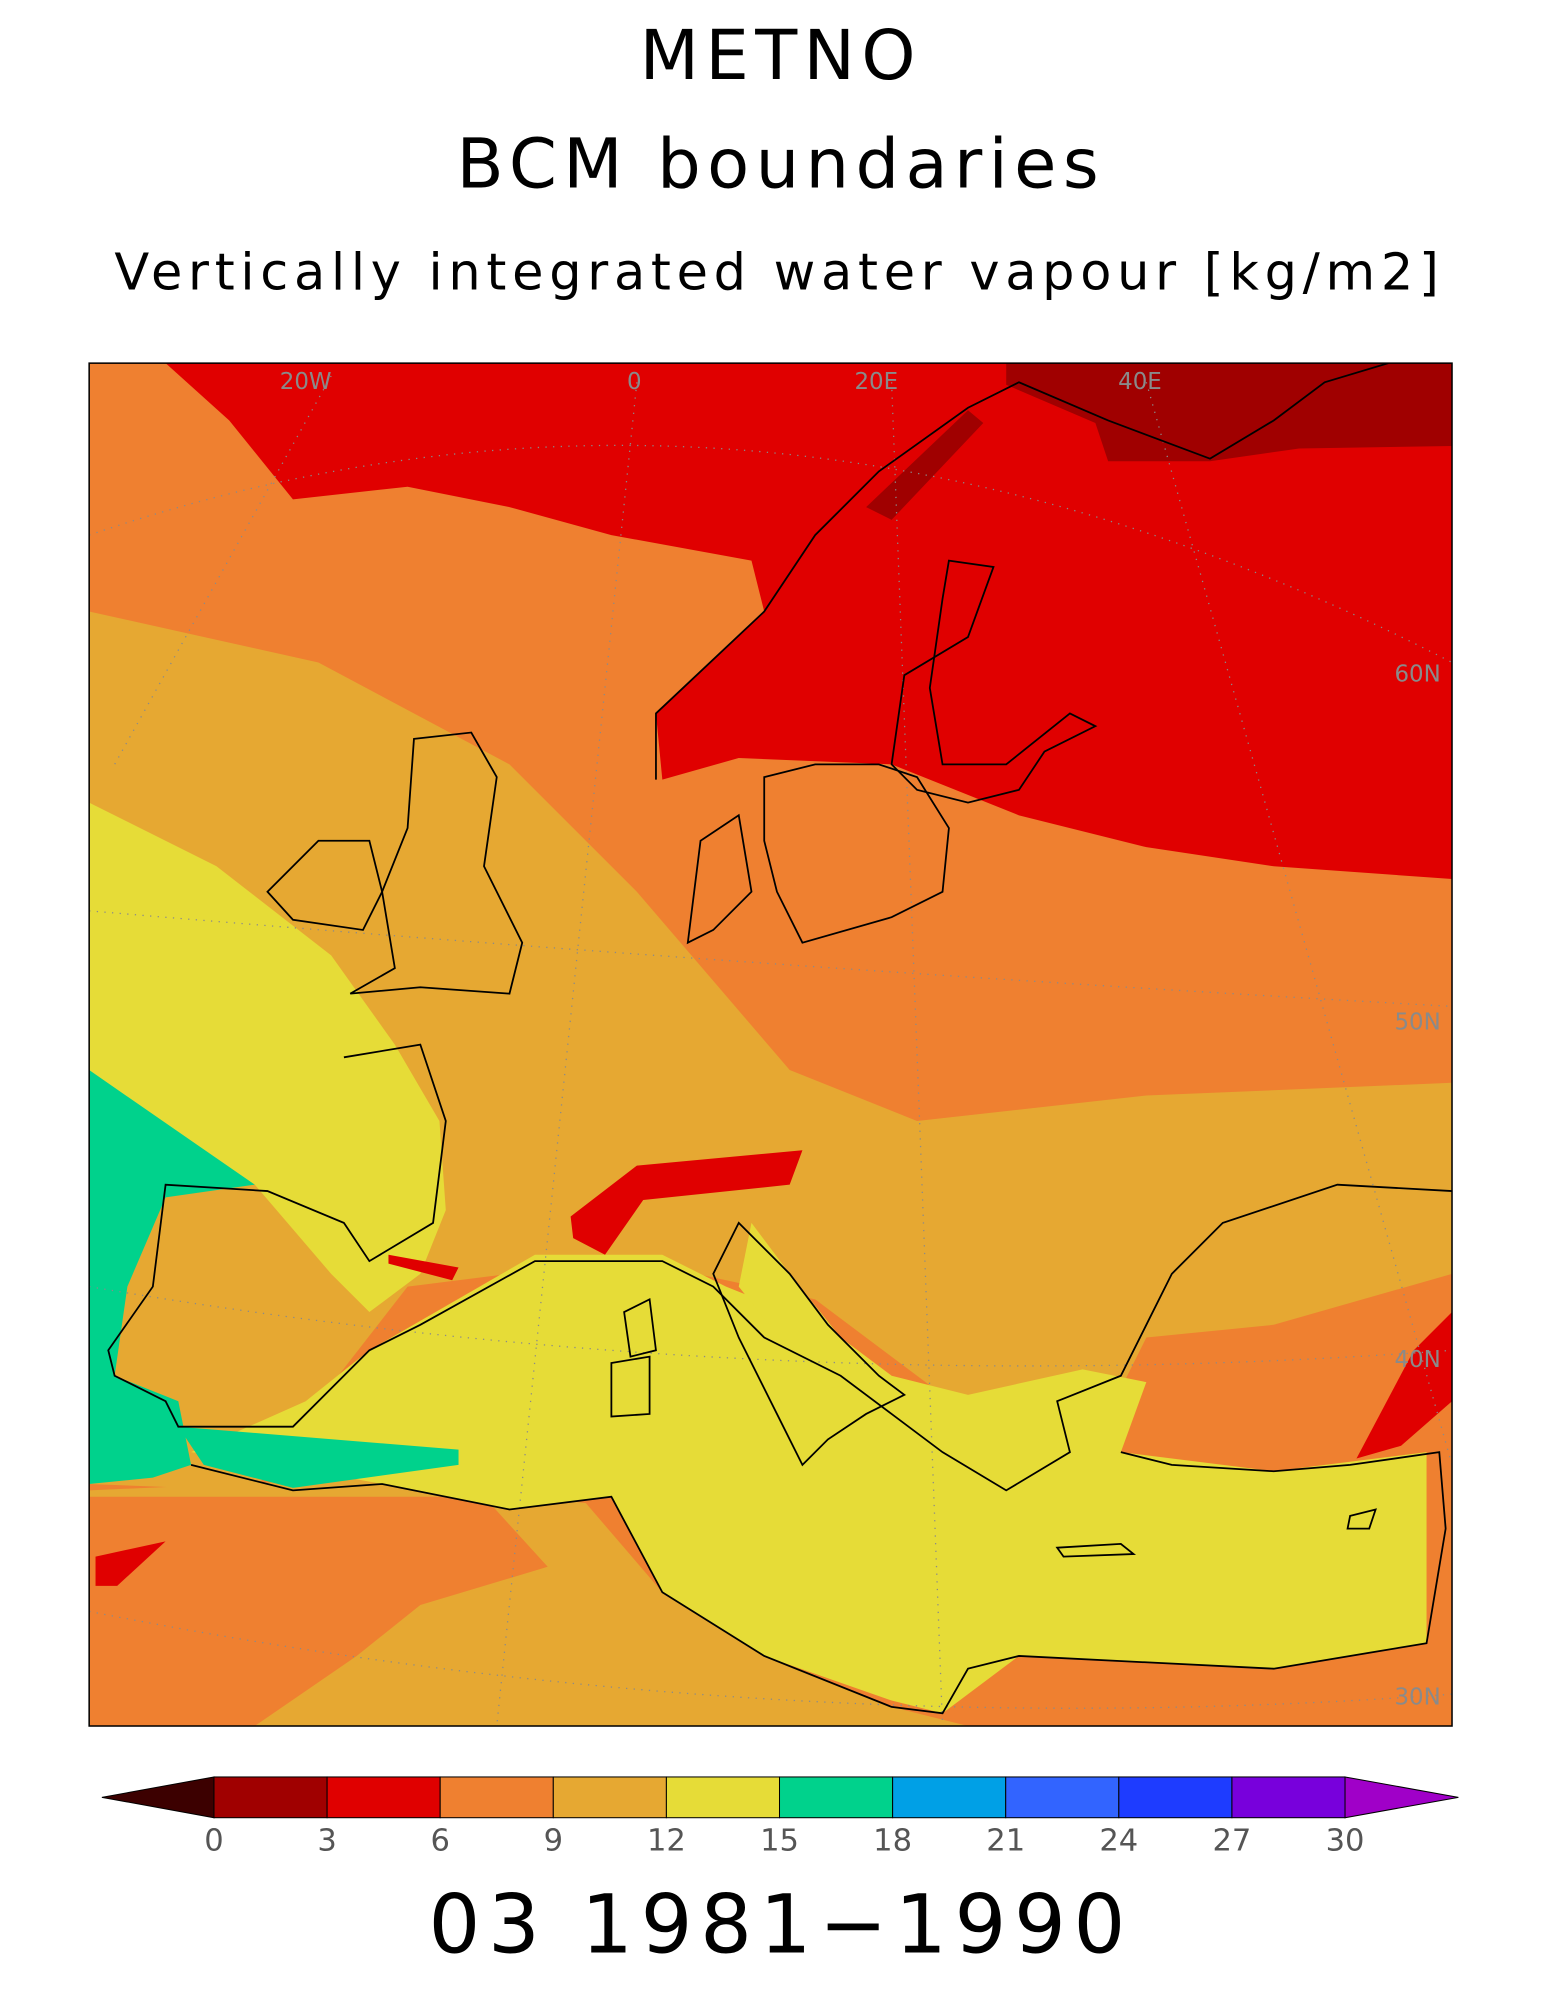 This screenshot has width=1545, height=2000. What do you see at coordinates (158, 1797) in the screenshot?
I see `colorbar-under-arrow` at bounding box center [158, 1797].